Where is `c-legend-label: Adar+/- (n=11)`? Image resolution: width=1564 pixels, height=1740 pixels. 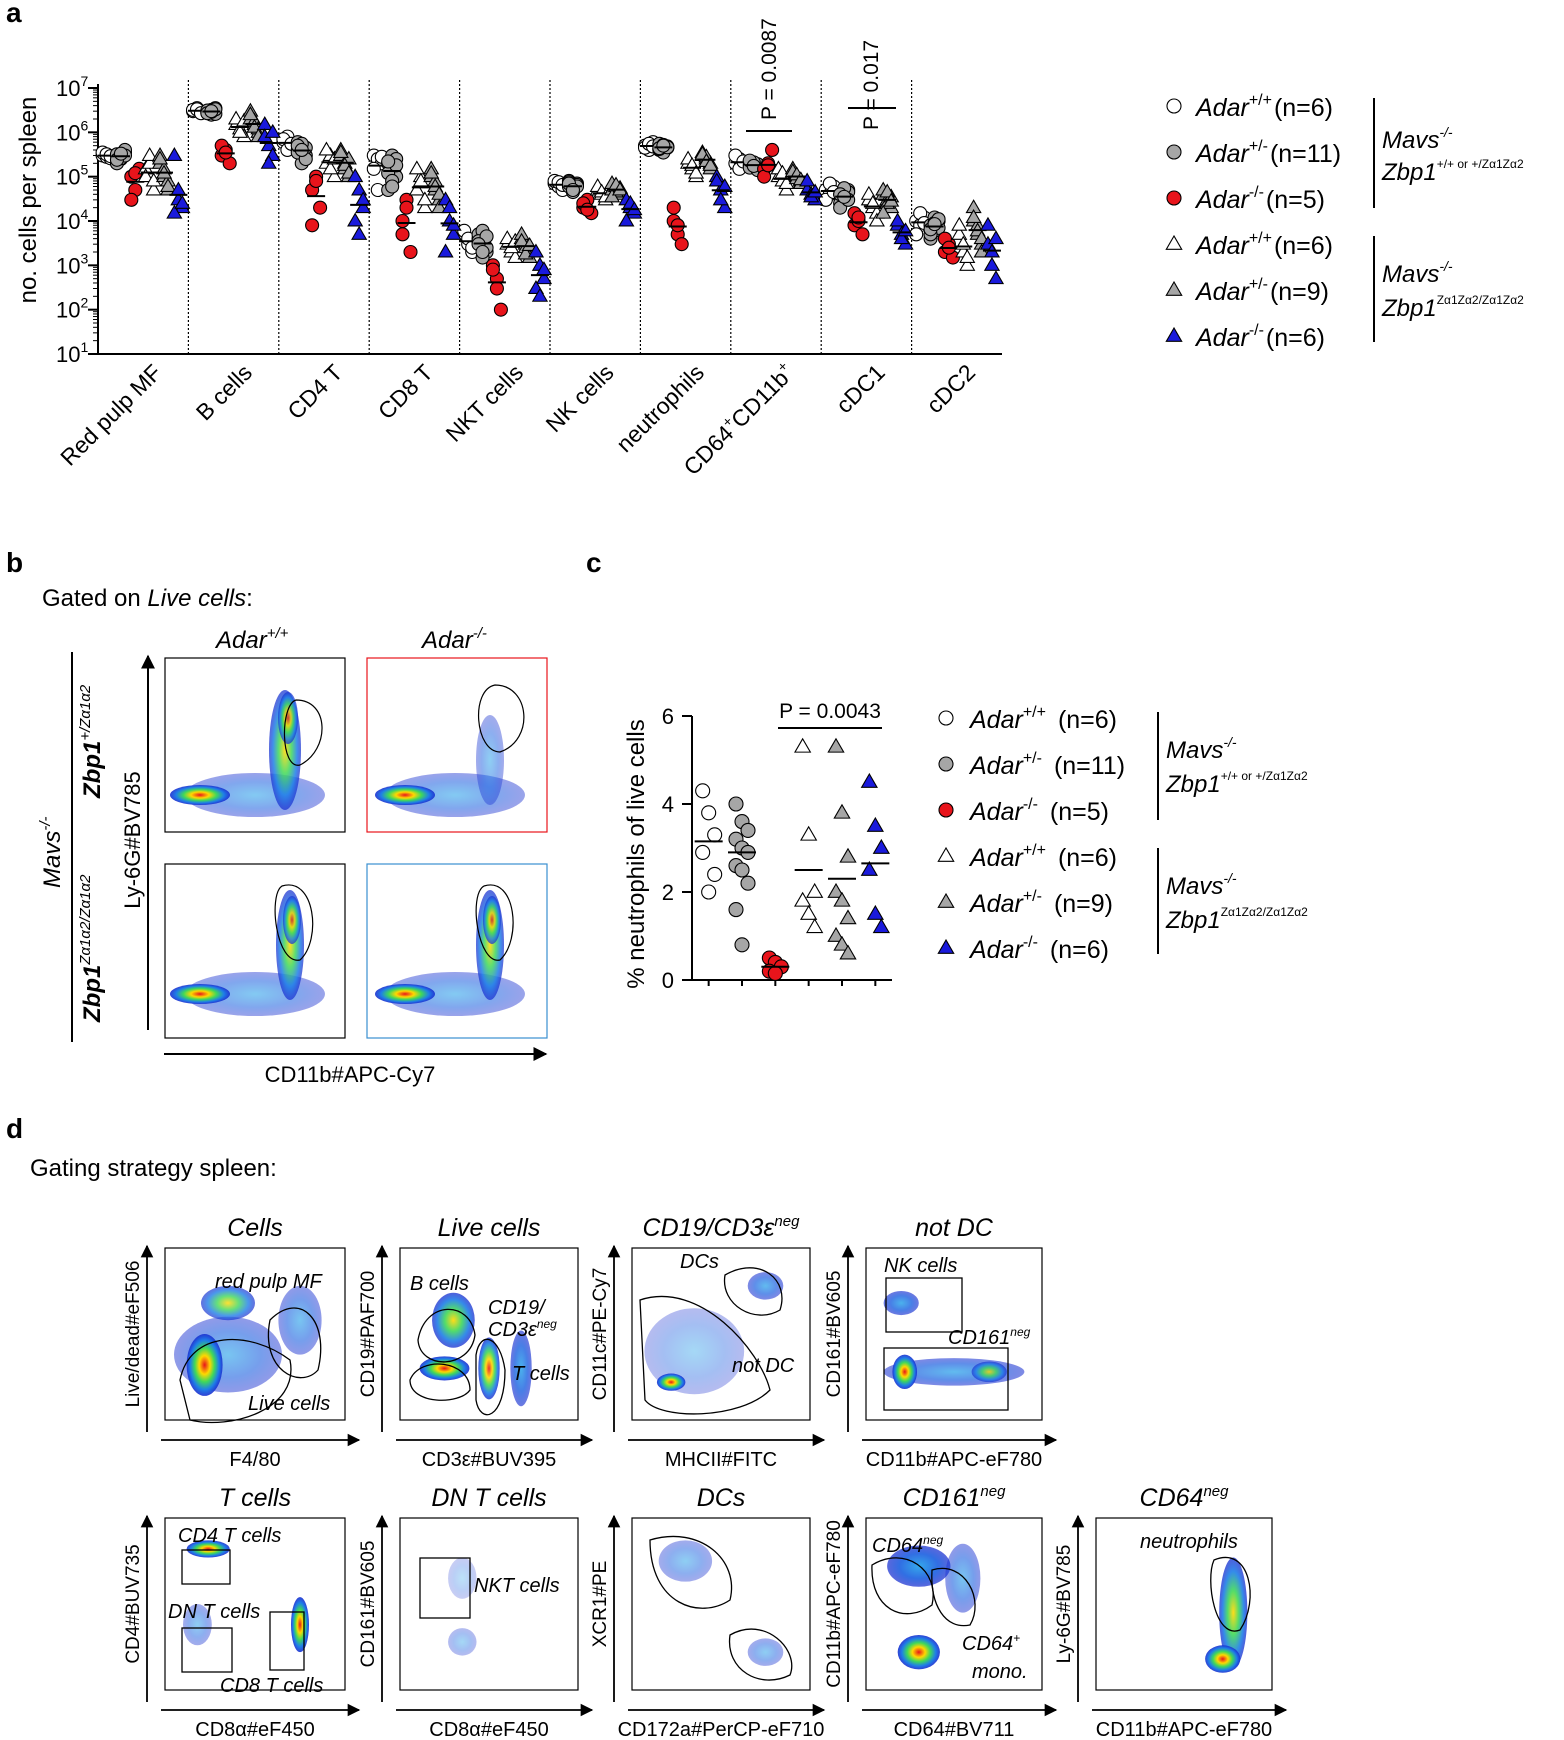
c-legend-label: Adar+/- (n=11) is located at coordinates (1046, 765).